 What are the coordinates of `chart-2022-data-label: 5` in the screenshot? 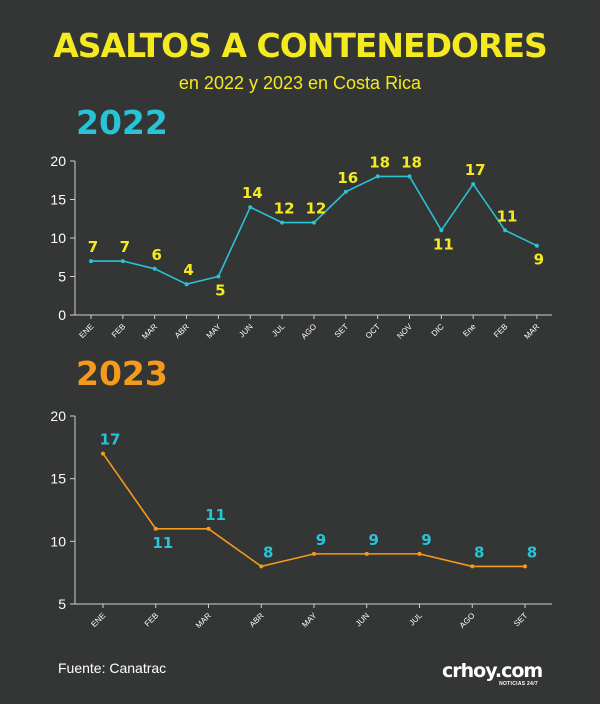 It's located at (220, 291).